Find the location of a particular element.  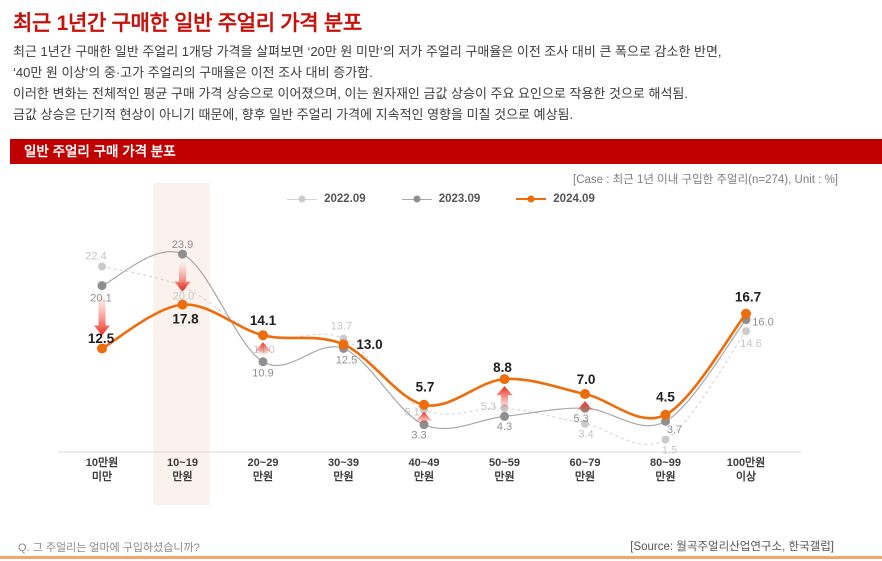

value-label: 22.4 is located at coordinates (95, 256).